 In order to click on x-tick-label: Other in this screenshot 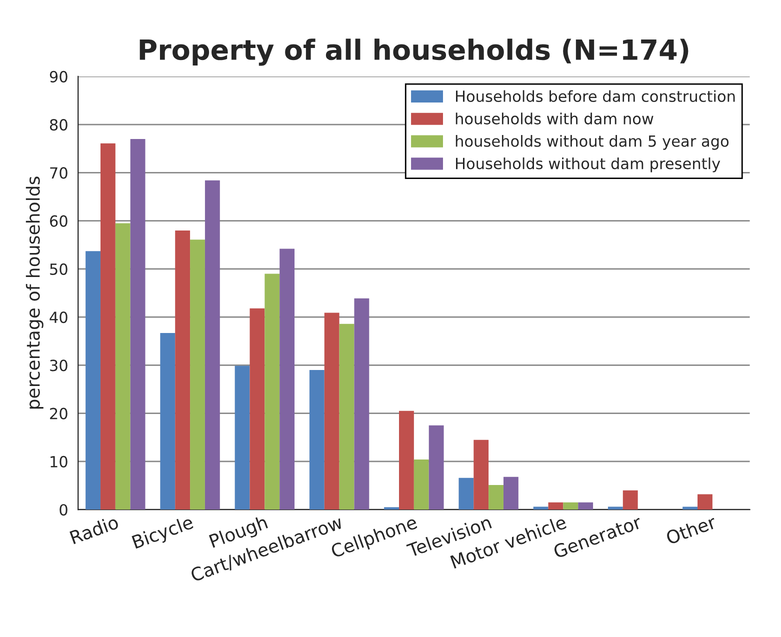, I will do `click(691, 529)`.